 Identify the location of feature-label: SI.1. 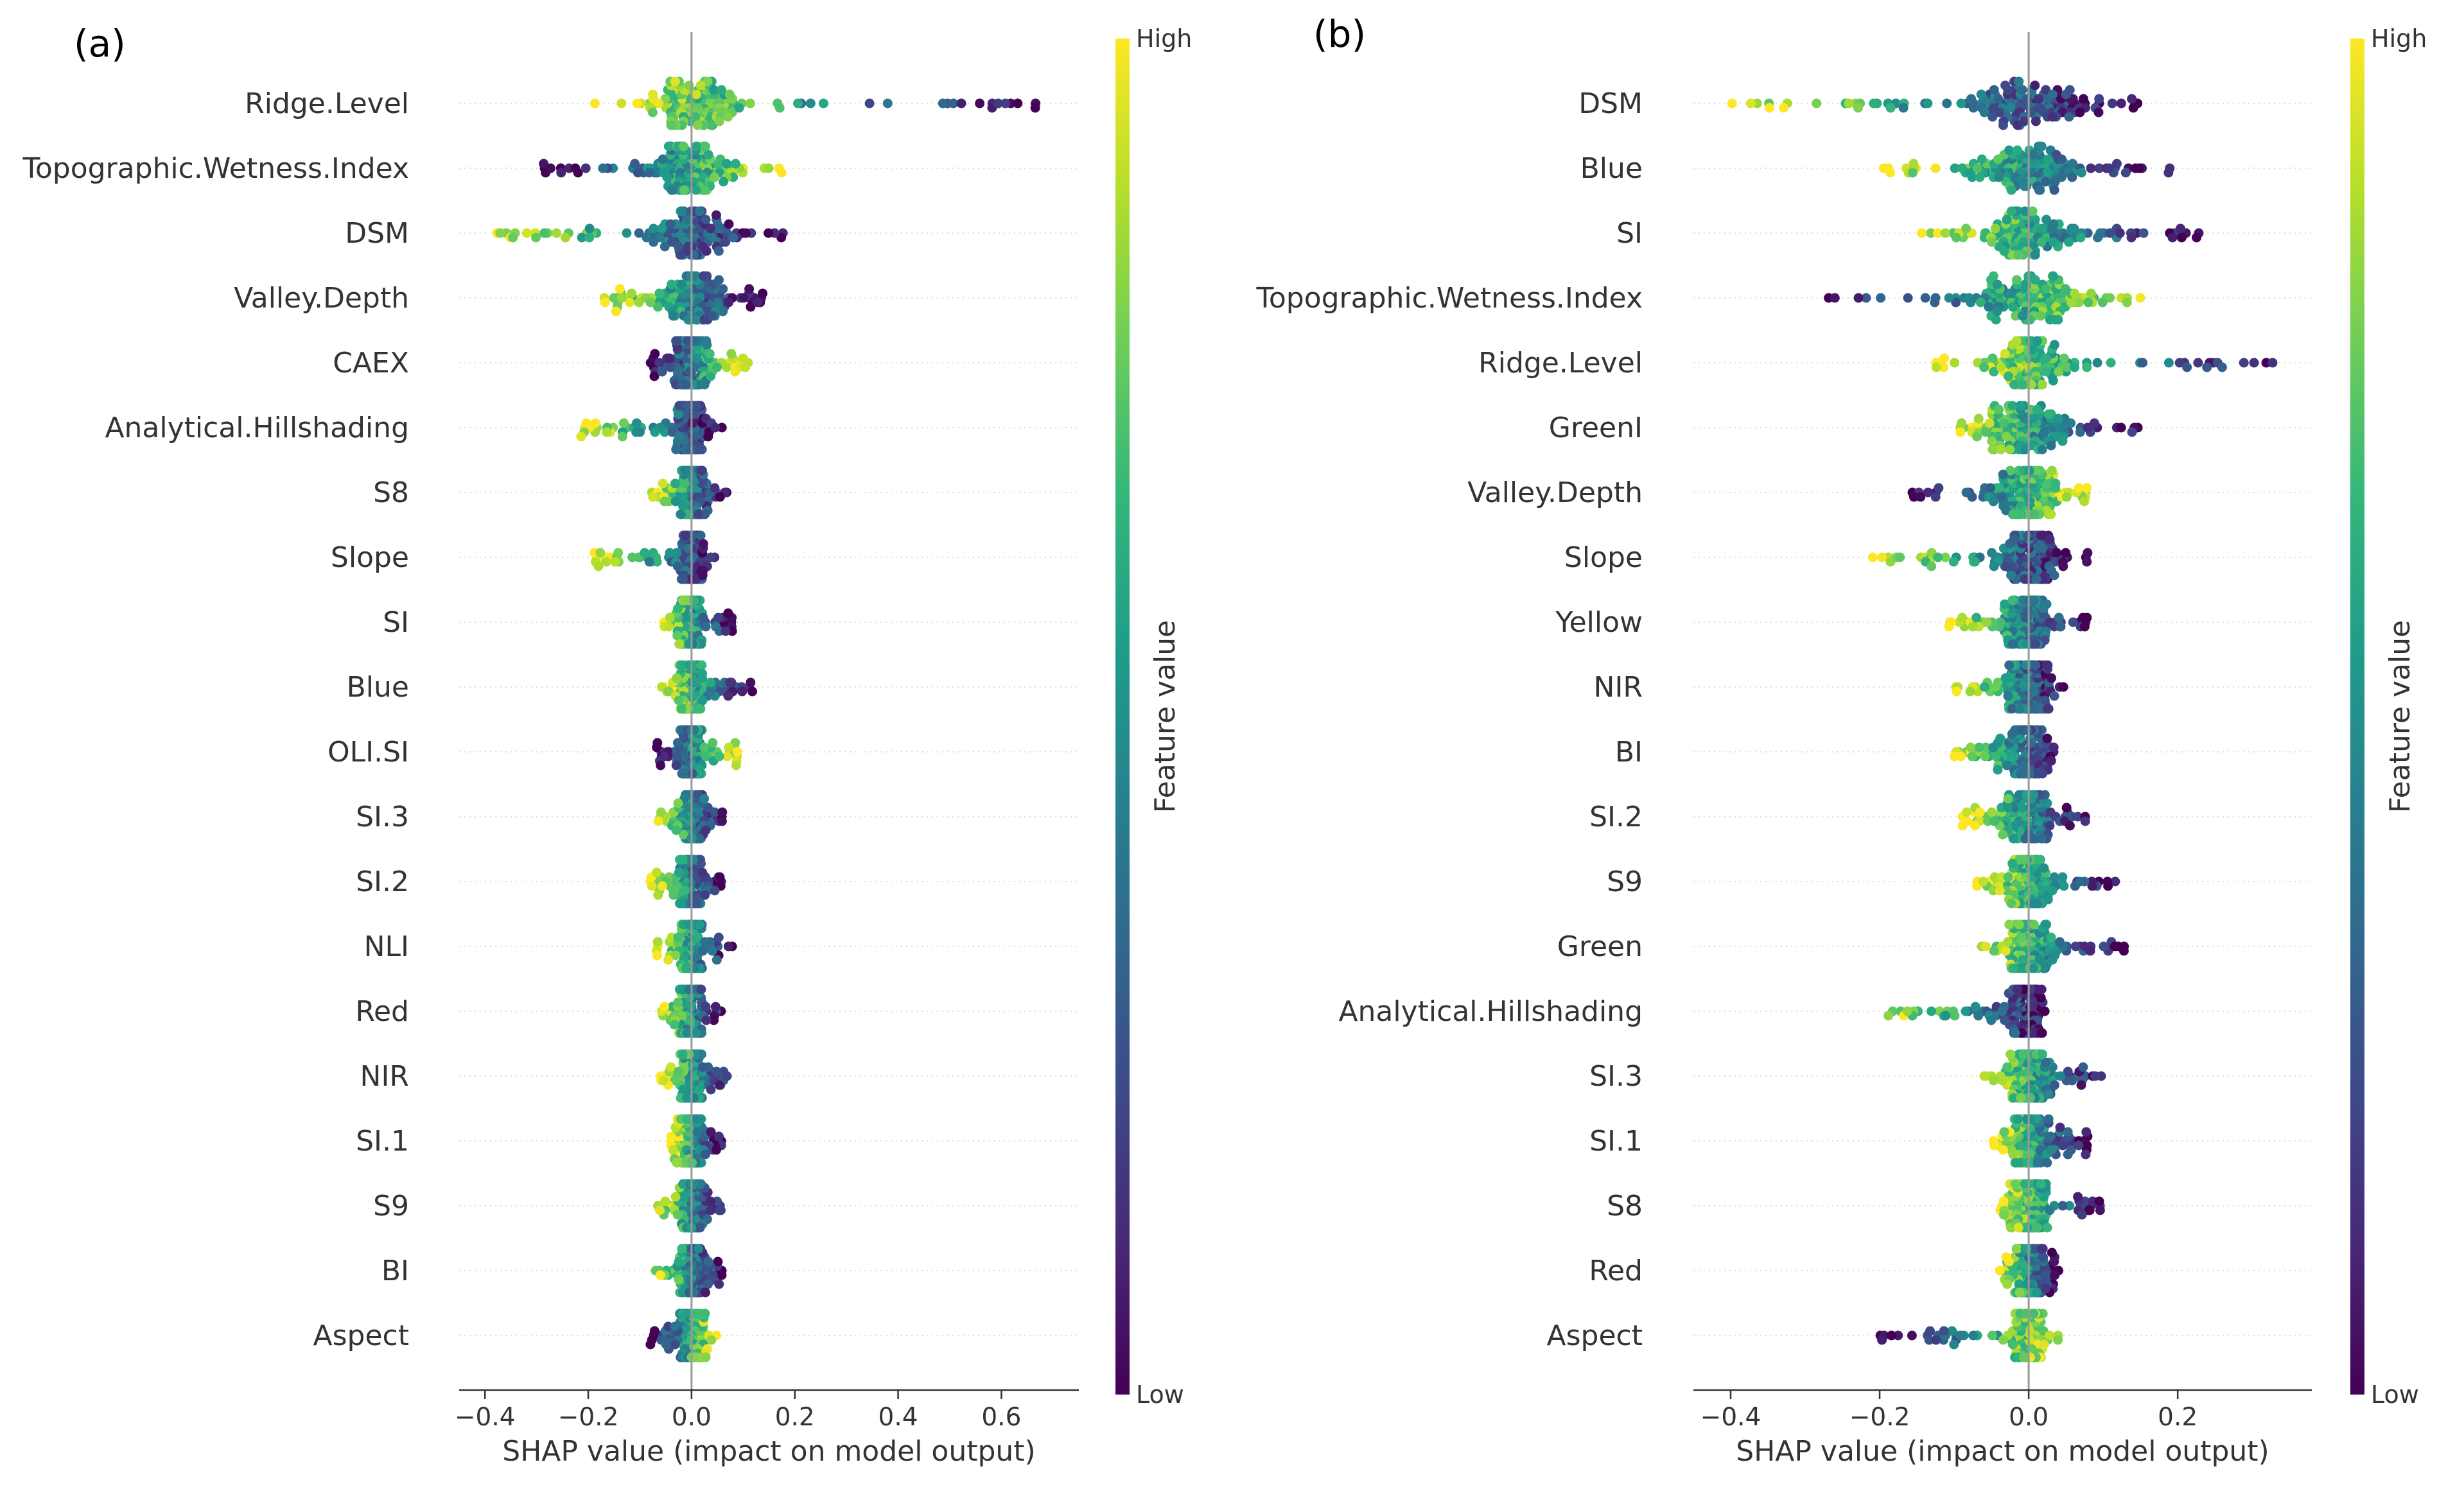
(382, 1141).